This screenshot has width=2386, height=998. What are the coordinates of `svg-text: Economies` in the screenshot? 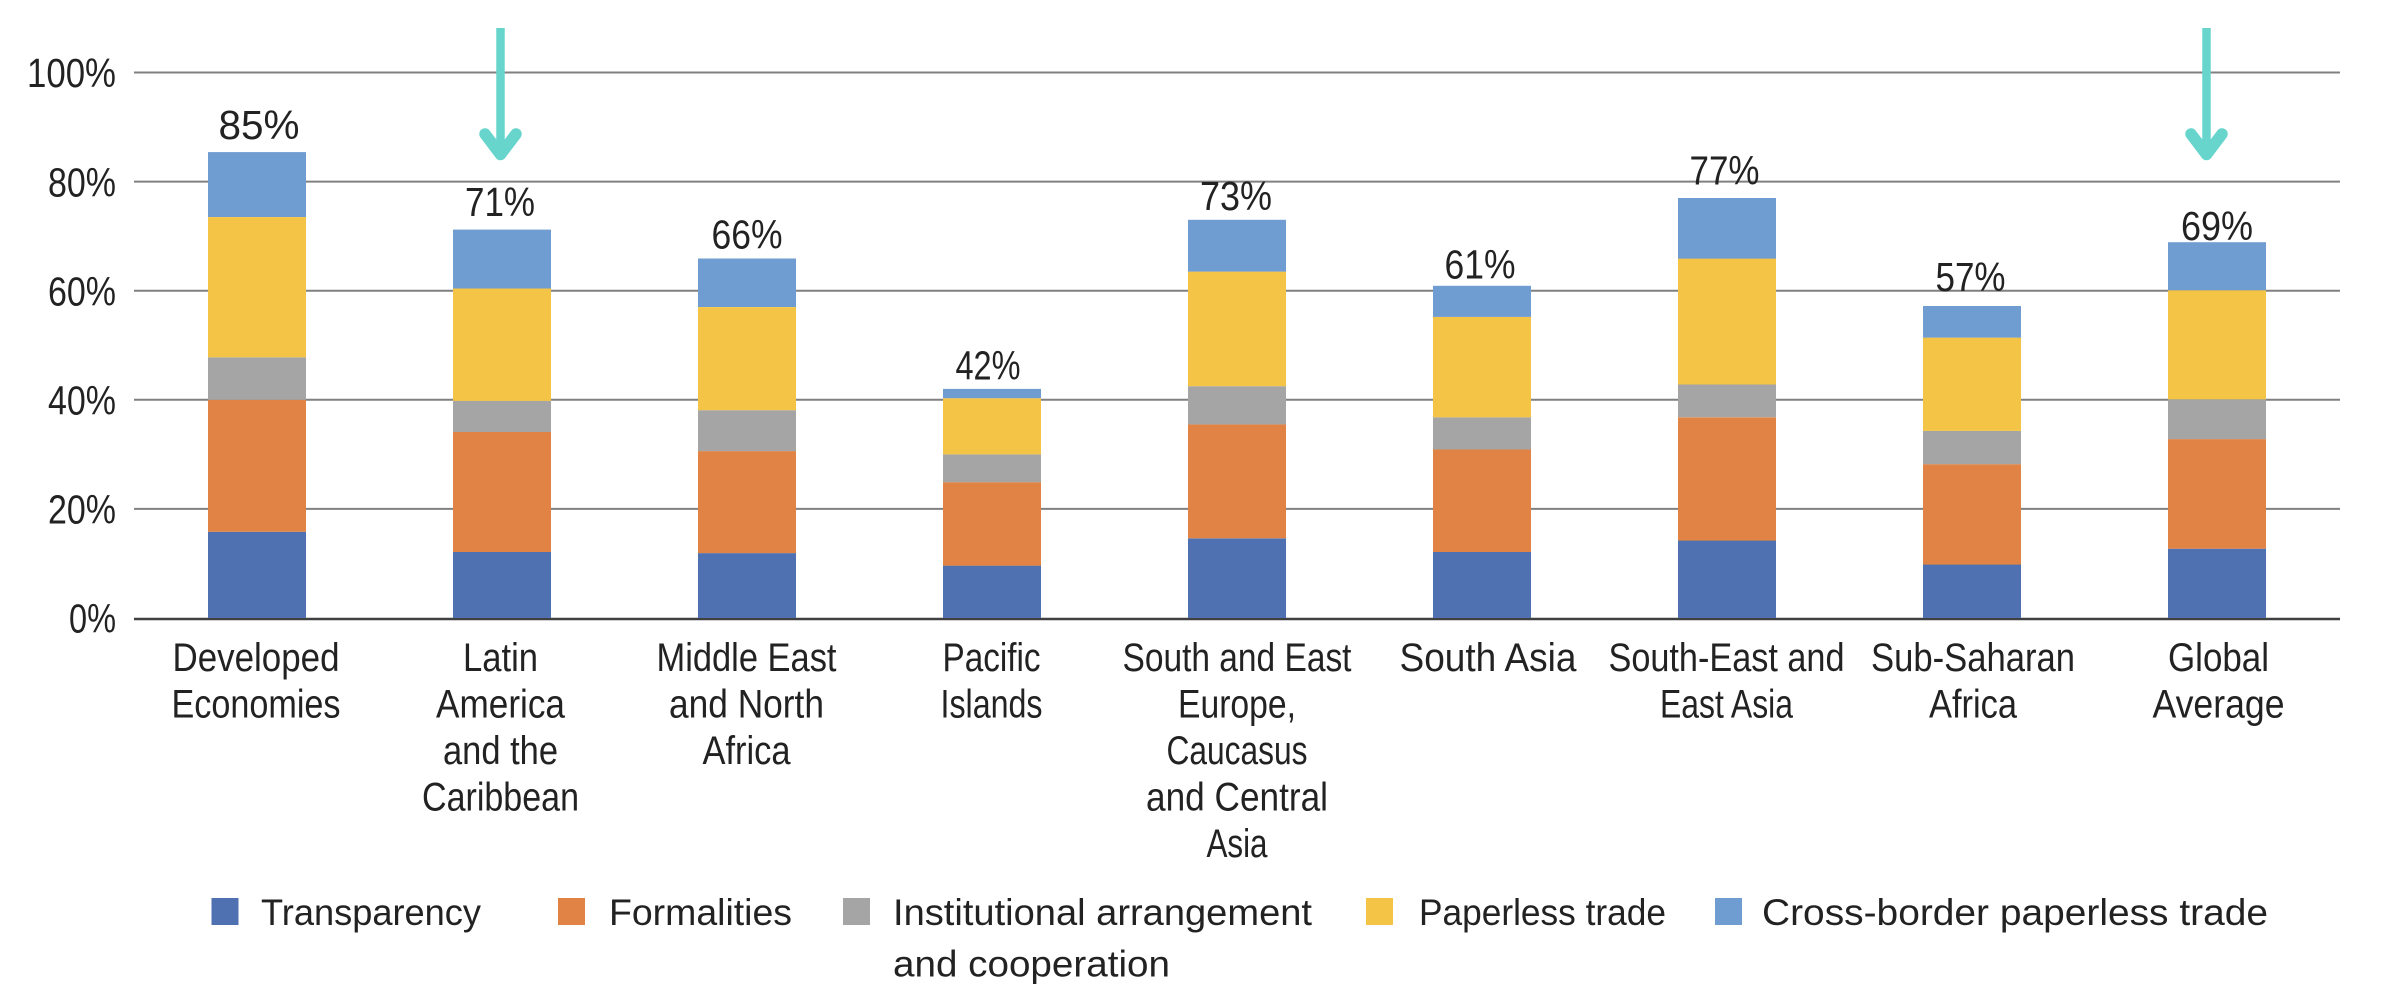 It's located at (256, 705).